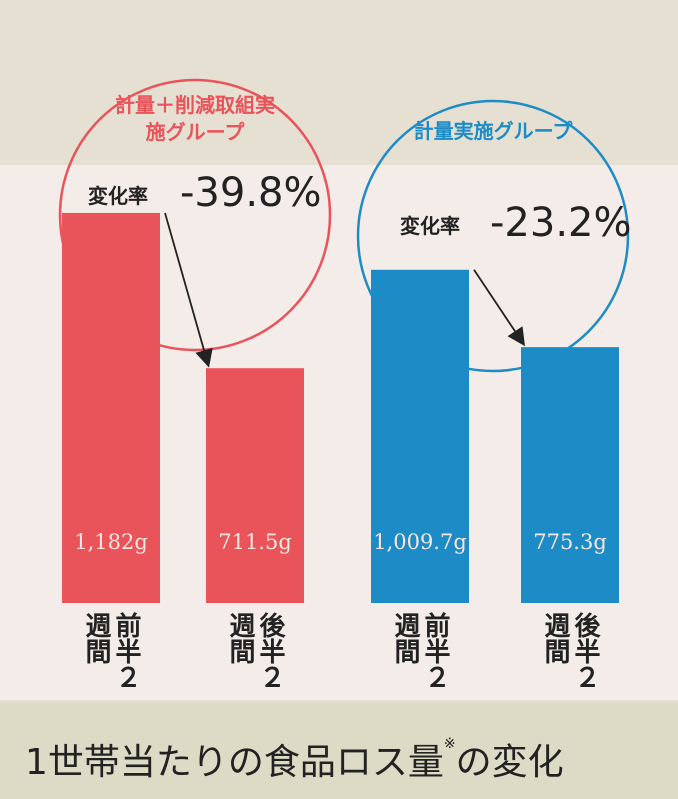 The image size is (678, 799). I want to click on legend-label: 計量実施グループ, so click(493, 131).